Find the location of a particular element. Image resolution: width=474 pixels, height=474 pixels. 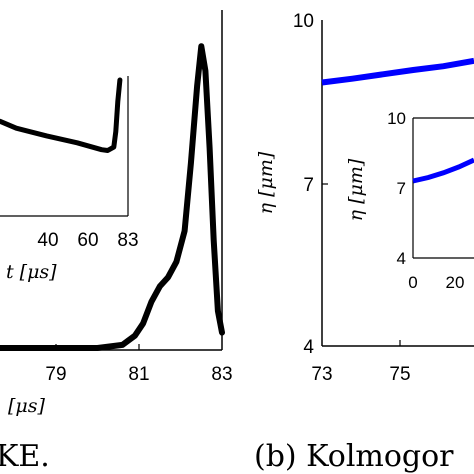

panel-b-inset-series-line is located at coordinates (443, 170).